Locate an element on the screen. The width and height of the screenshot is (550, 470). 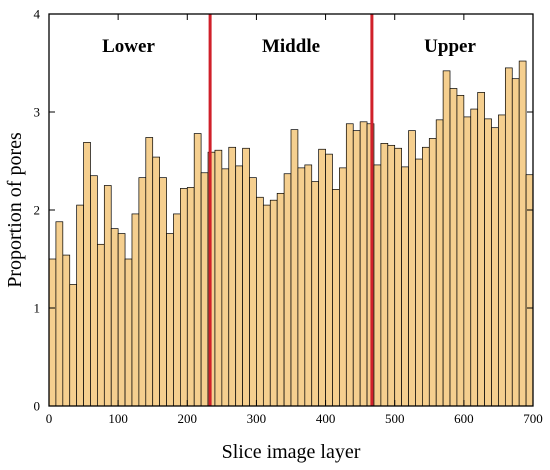
region-label: Lower is located at coordinates (128, 46).